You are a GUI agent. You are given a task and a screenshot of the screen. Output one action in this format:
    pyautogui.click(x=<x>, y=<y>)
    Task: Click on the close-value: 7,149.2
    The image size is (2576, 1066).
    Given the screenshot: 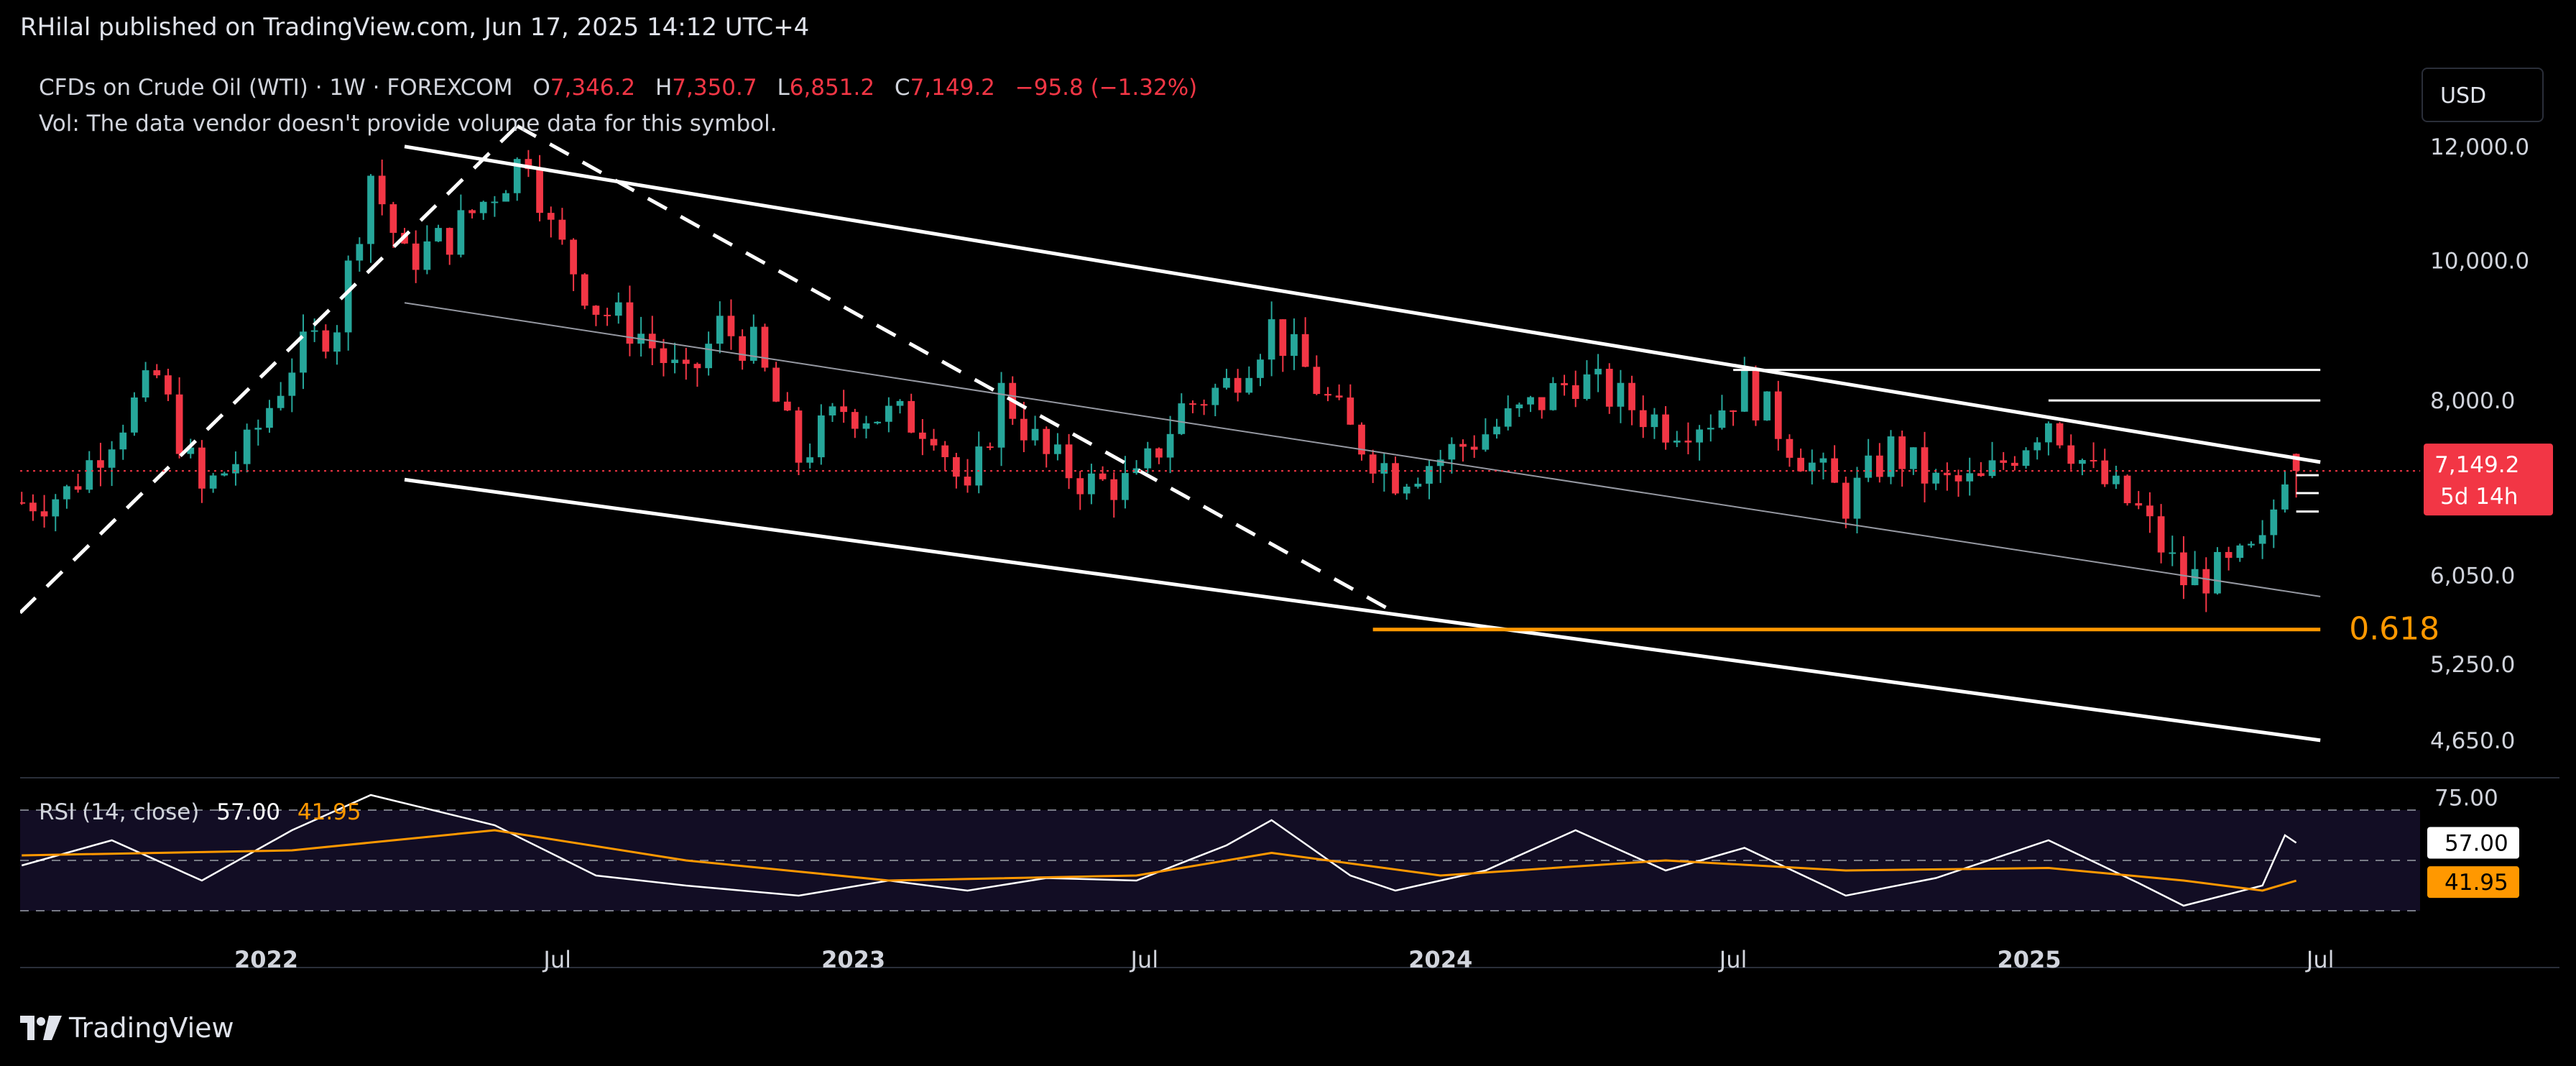 What is the action you would take?
    pyautogui.click(x=953, y=88)
    